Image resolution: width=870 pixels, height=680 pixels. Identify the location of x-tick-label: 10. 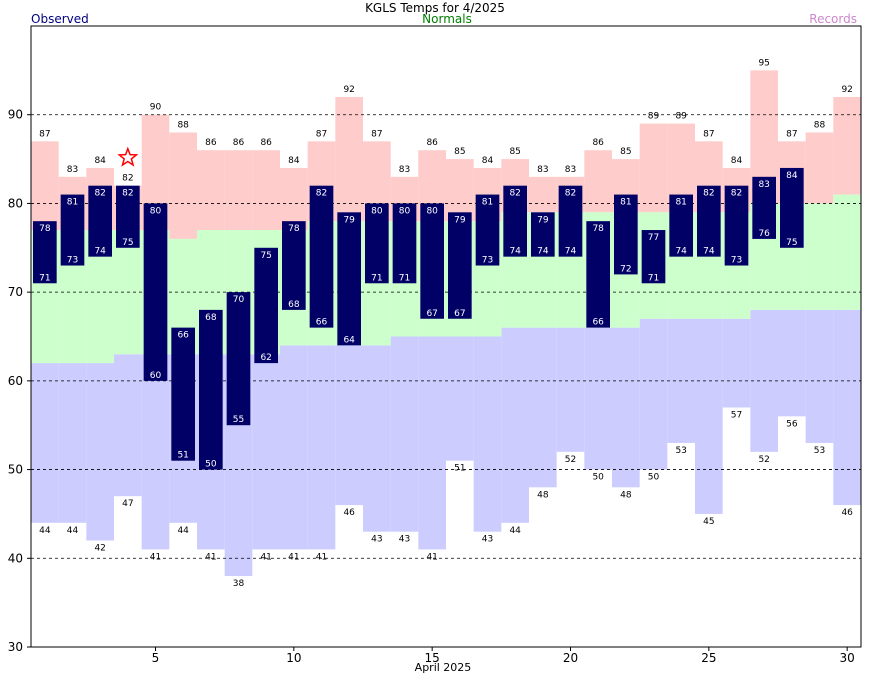
(293, 658).